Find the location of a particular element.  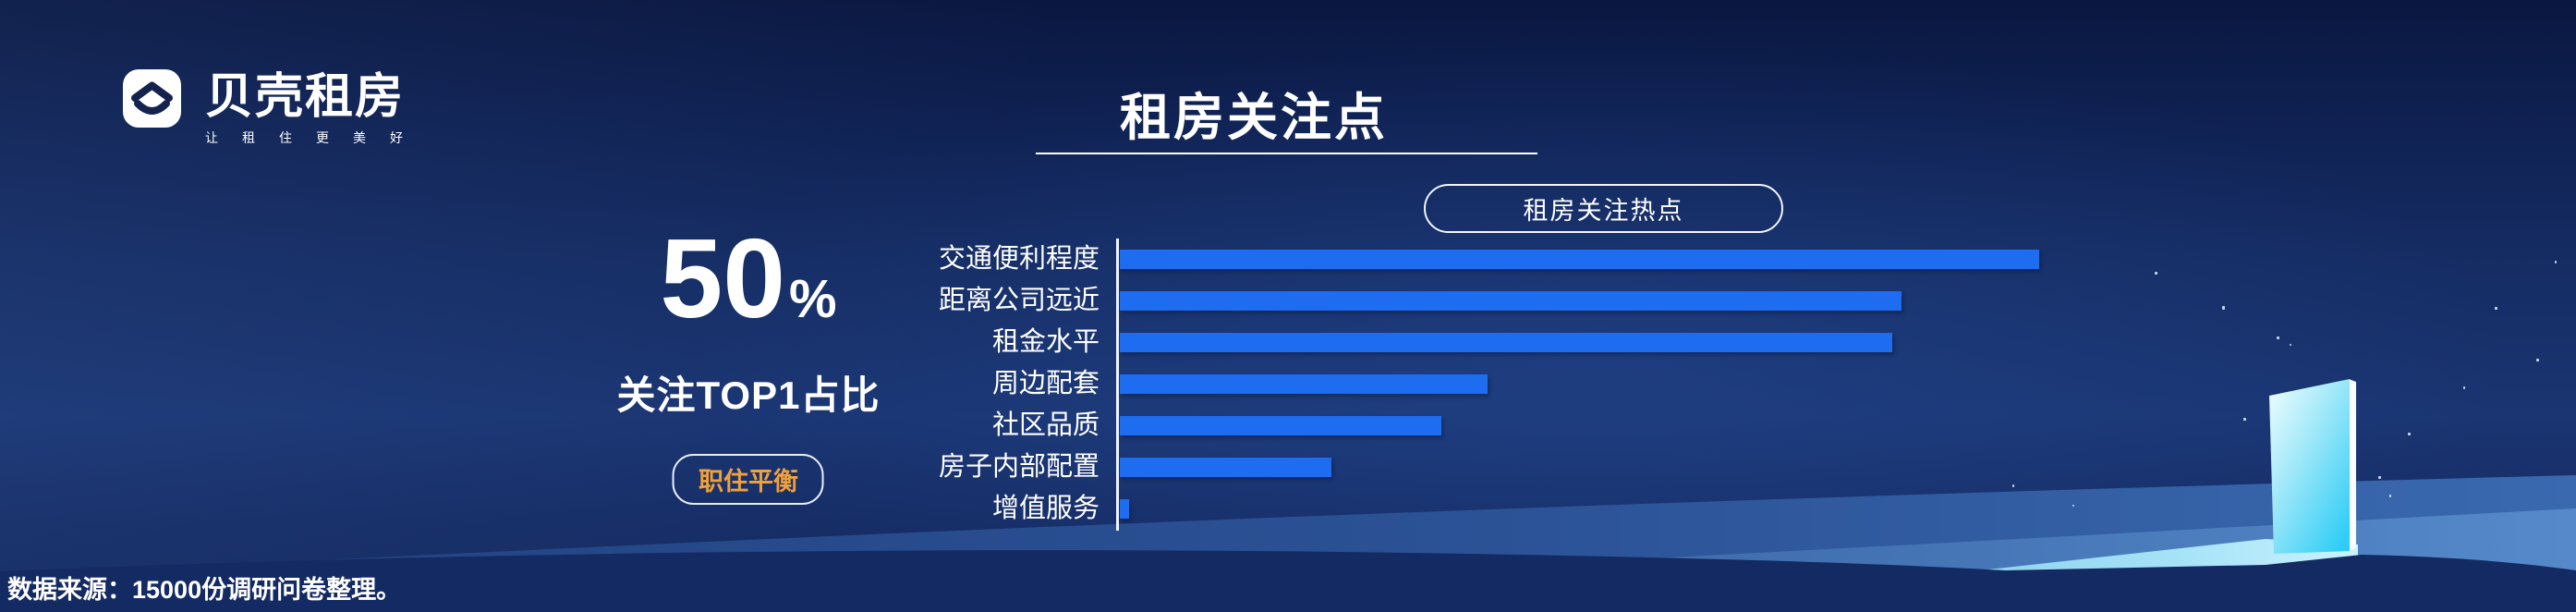

chart-row: 周边配套 is located at coordinates (1288, 384).